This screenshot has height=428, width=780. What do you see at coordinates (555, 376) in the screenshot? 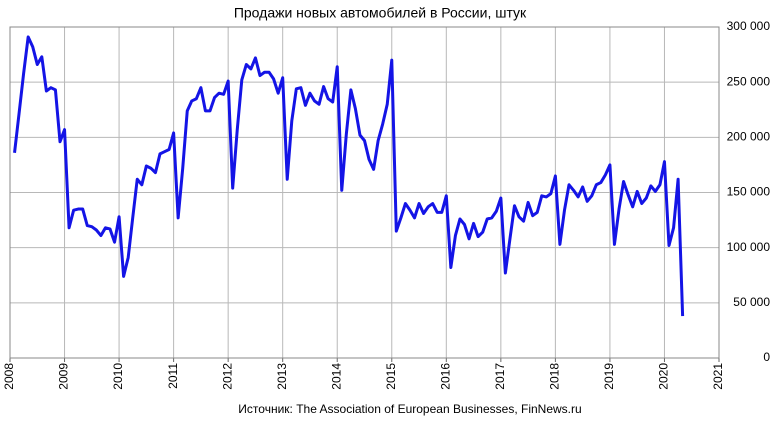
I see `x-tick-label: 2018` at bounding box center [555, 376].